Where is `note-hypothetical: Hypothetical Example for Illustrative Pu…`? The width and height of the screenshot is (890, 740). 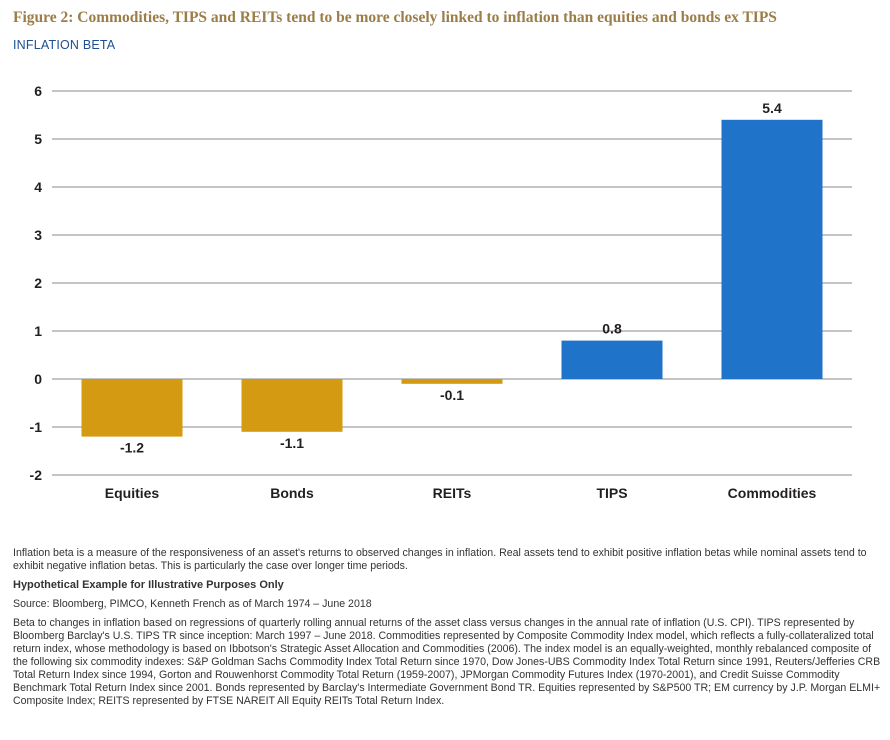
note-hypothetical: Hypothetical Example for Illustrative Pu… is located at coordinates (148, 585).